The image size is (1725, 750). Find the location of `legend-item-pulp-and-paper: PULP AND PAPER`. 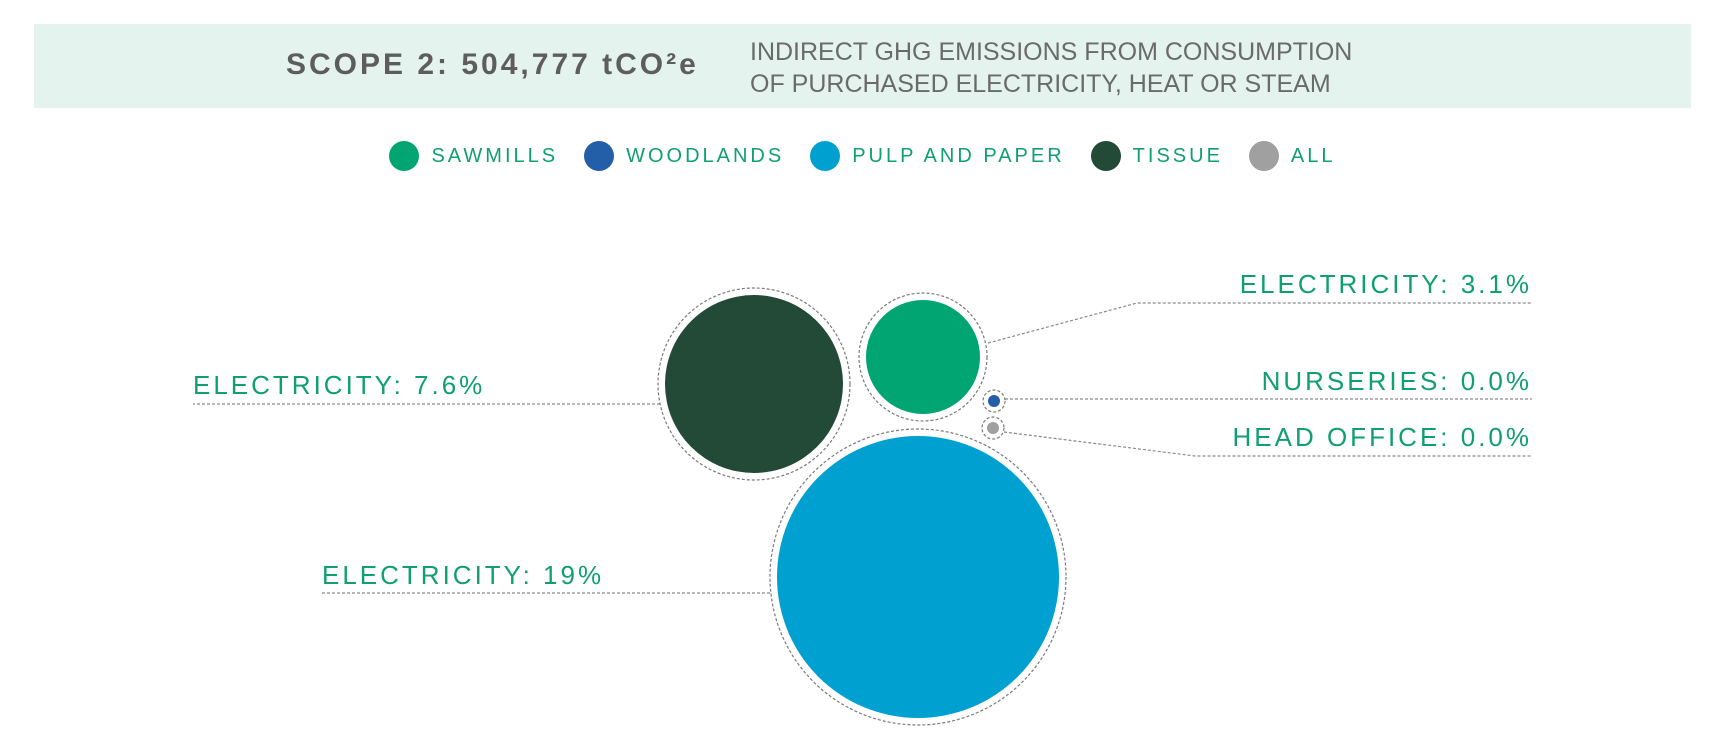

legend-item-pulp-and-paper: PULP AND PAPER is located at coordinates (937, 156).